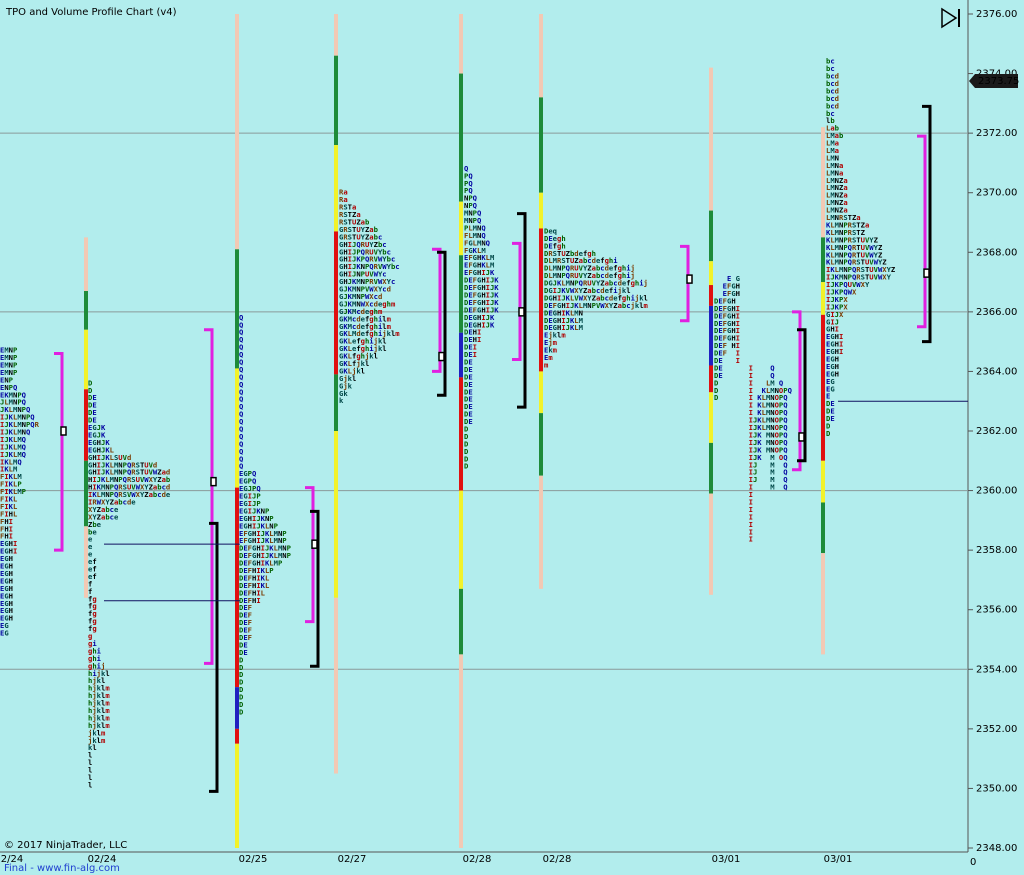 This screenshot has height=875, width=1024. Describe the element at coordinates (250, 503) in the screenshot. I see `tpo-row: EGIJP` at that location.